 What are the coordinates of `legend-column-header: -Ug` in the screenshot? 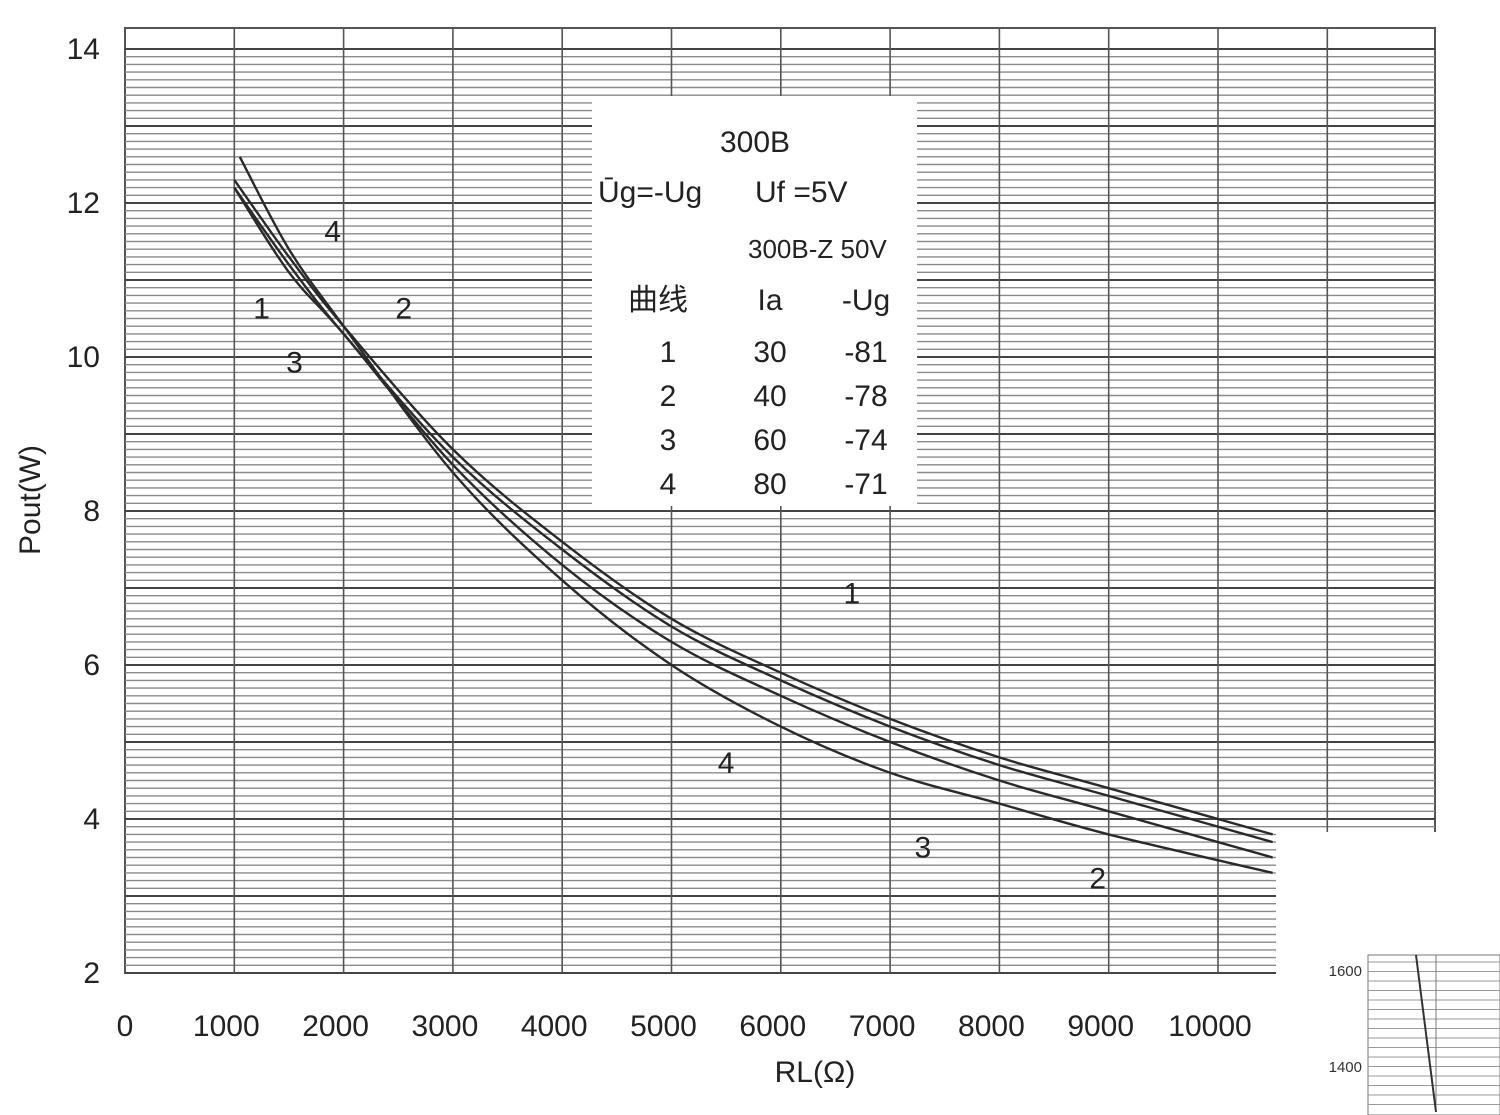 It's located at (866, 300).